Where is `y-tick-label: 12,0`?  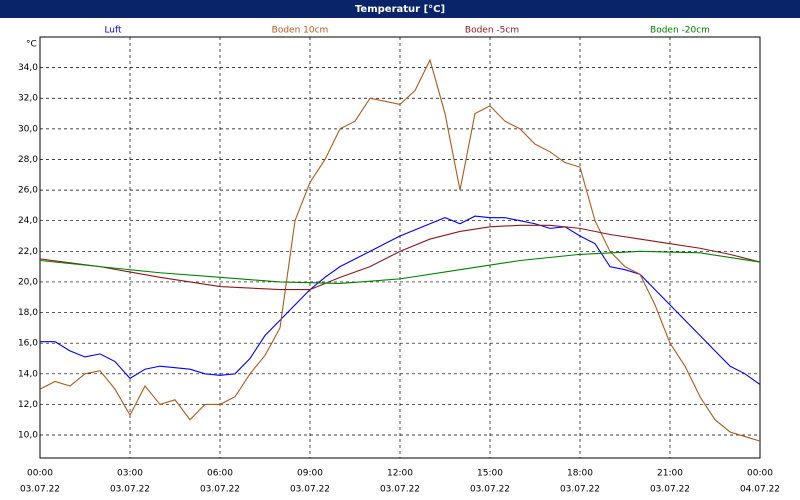
y-tick-label: 12,0 is located at coordinates (28, 405).